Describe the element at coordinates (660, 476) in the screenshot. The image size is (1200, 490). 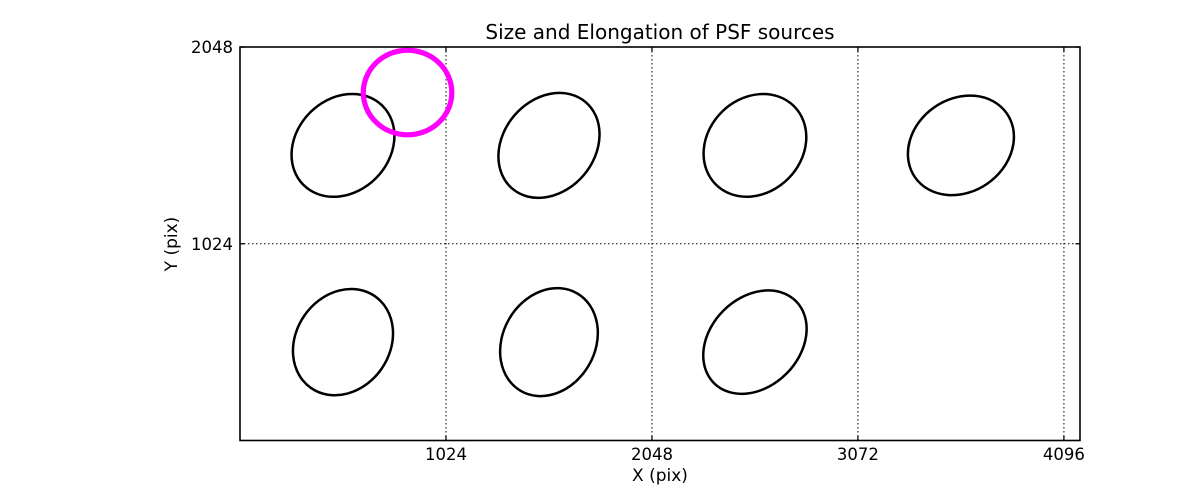
I see `x-axis-label: X (pix)` at that location.